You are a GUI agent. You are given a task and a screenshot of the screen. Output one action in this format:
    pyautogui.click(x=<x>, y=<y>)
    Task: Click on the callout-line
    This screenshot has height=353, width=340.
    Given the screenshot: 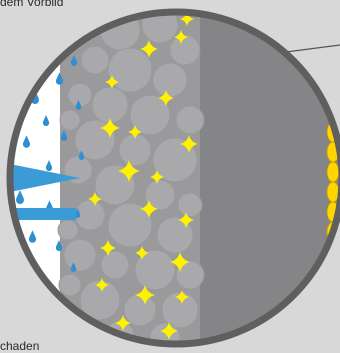 What is the action you would take?
    pyautogui.click(x=312, y=48)
    